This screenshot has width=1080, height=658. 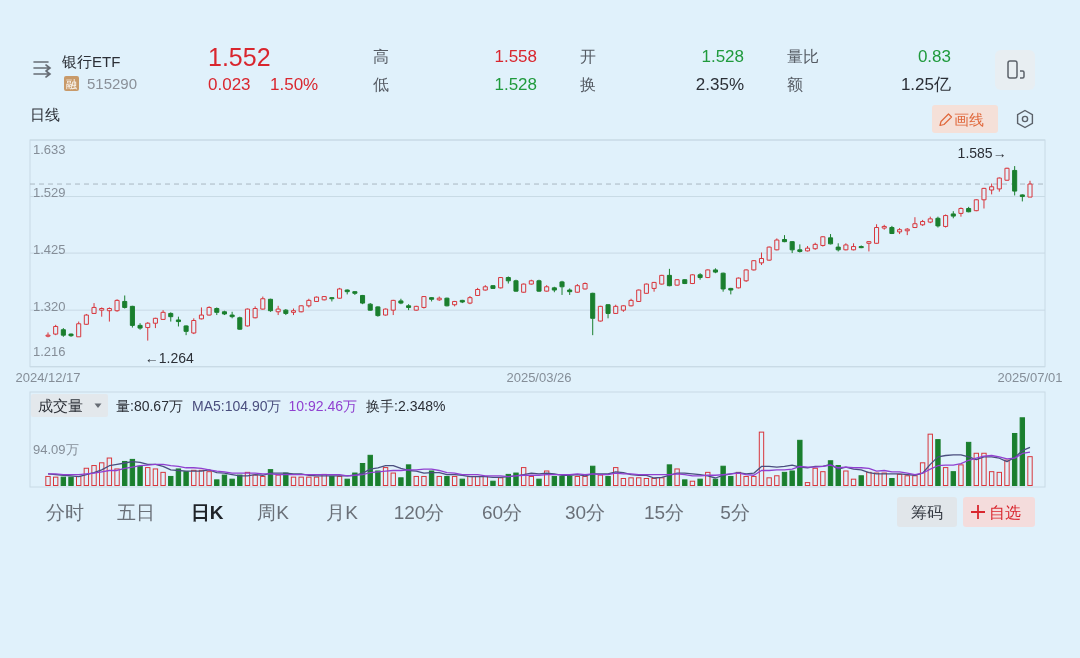 I want to click on text: 五日, so click(x=136, y=512).